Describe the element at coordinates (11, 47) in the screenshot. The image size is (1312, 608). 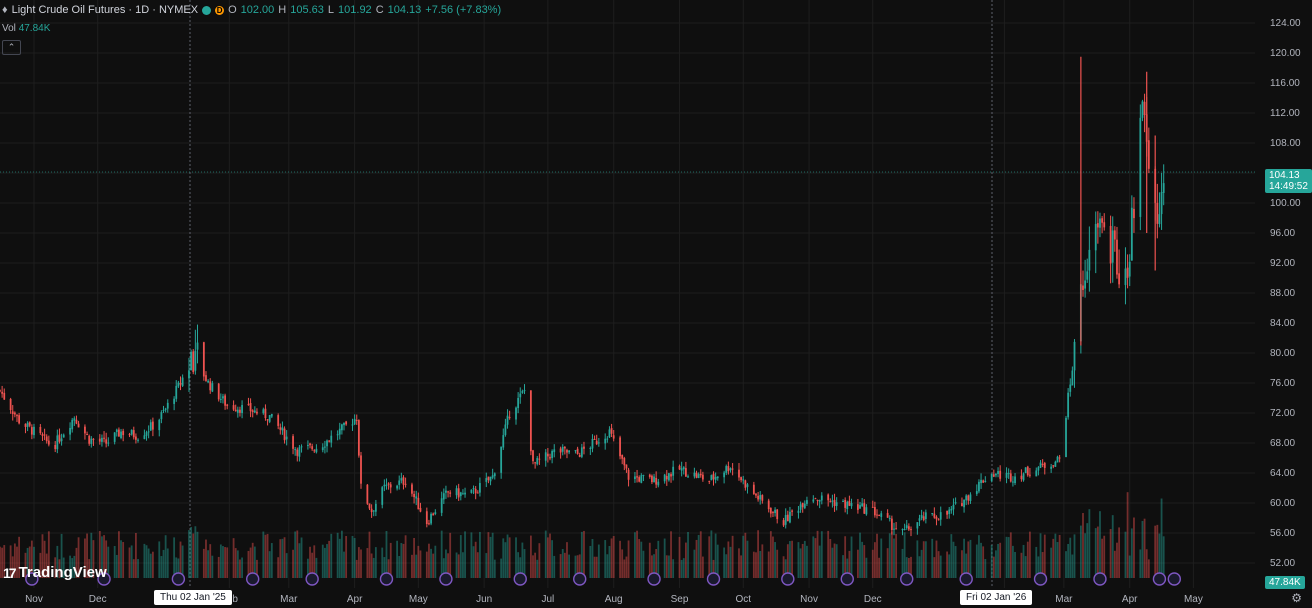
I see `collapse-legend-button: ⌃` at that location.